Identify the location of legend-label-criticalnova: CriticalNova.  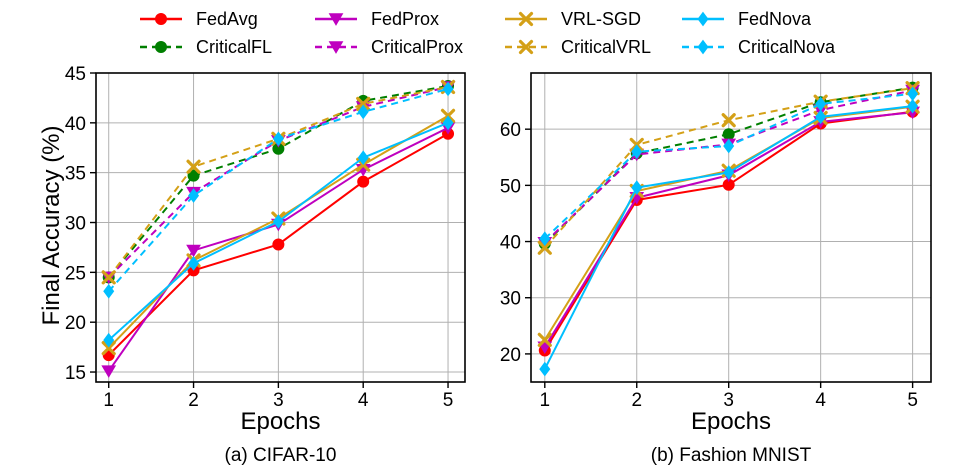
(787, 47).